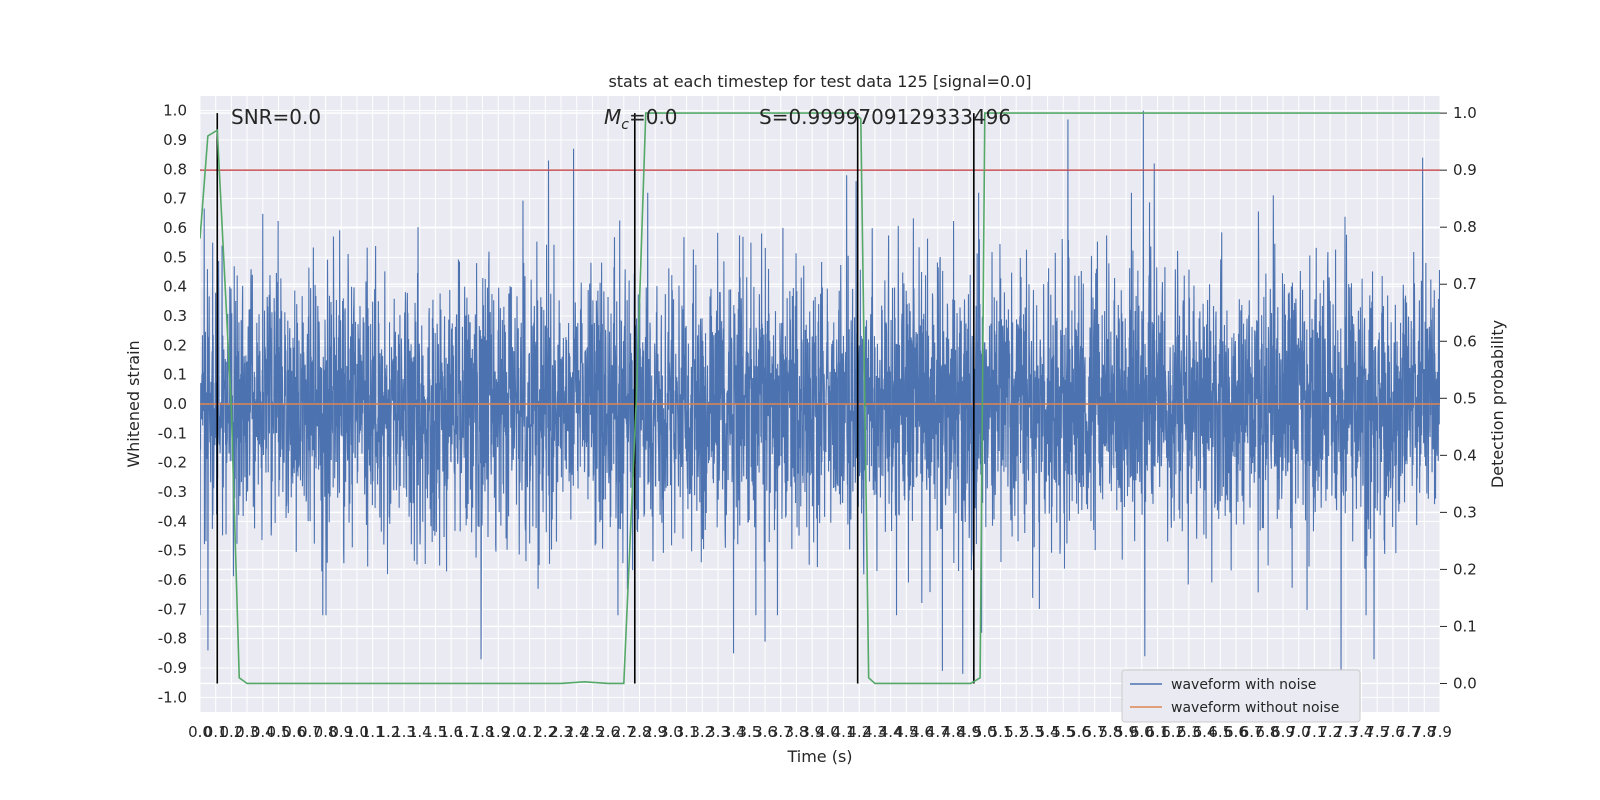  What do you see at coordinates (247, 732) in the screenshot?
I see `x-tick-label: 0.3` at bounding box center [247, 732].